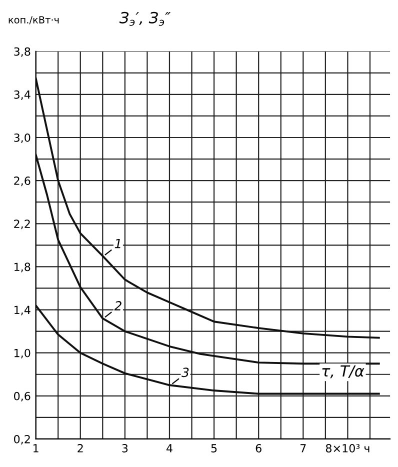  What do you see at coordinates (22, 353) in the screenshot?
I see `y-tick-label: 1,0` at bounding box center [22, 353].